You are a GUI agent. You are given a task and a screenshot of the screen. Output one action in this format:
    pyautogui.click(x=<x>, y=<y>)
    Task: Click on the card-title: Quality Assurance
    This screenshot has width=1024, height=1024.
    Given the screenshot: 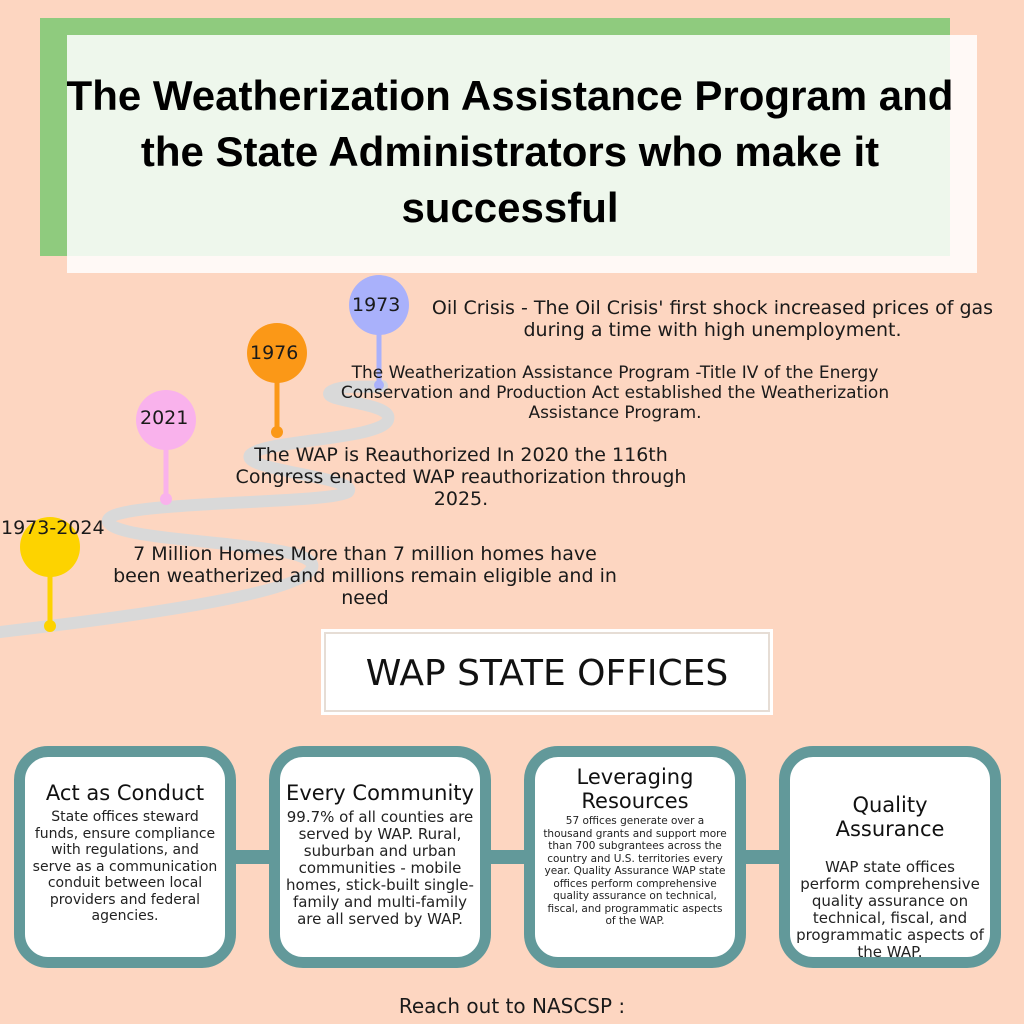 What is the action you would take?
    pyautogui.click(x=890, y=817)
    